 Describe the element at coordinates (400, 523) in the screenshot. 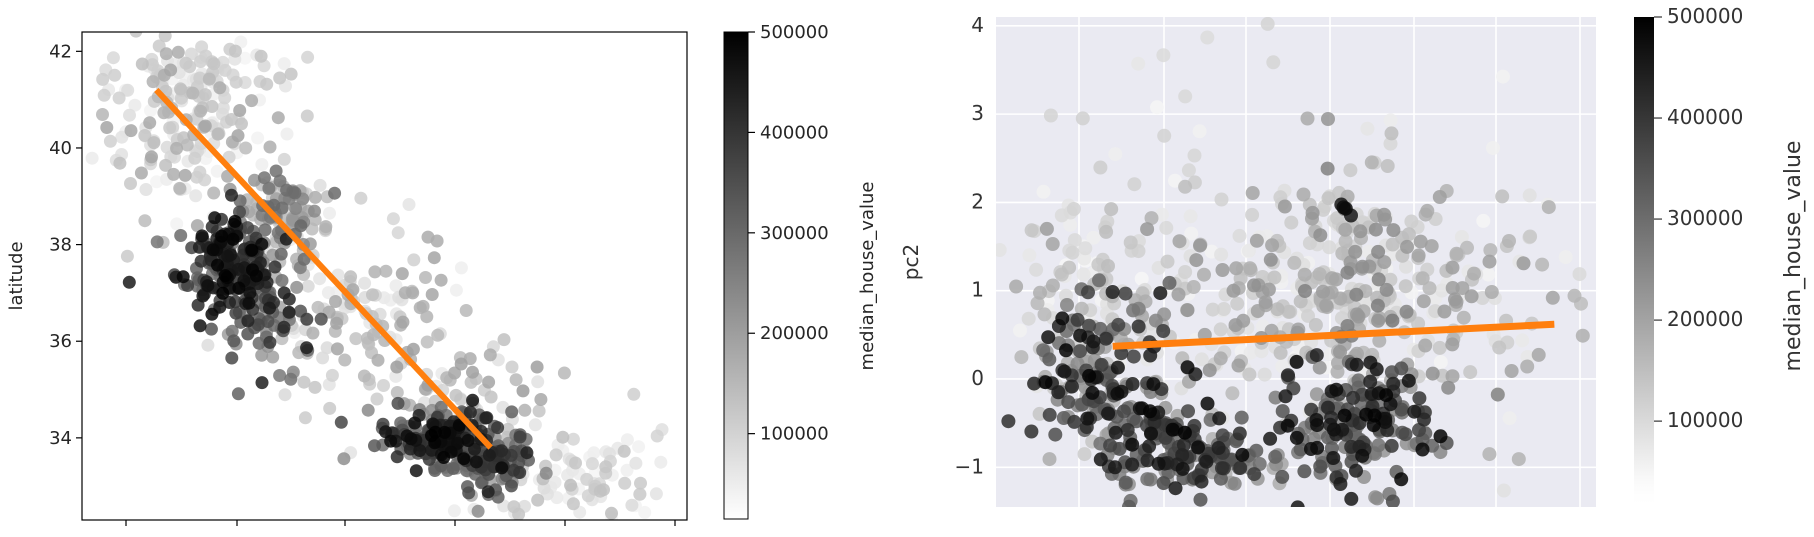

I see `chart-1-x-axis` at that location.